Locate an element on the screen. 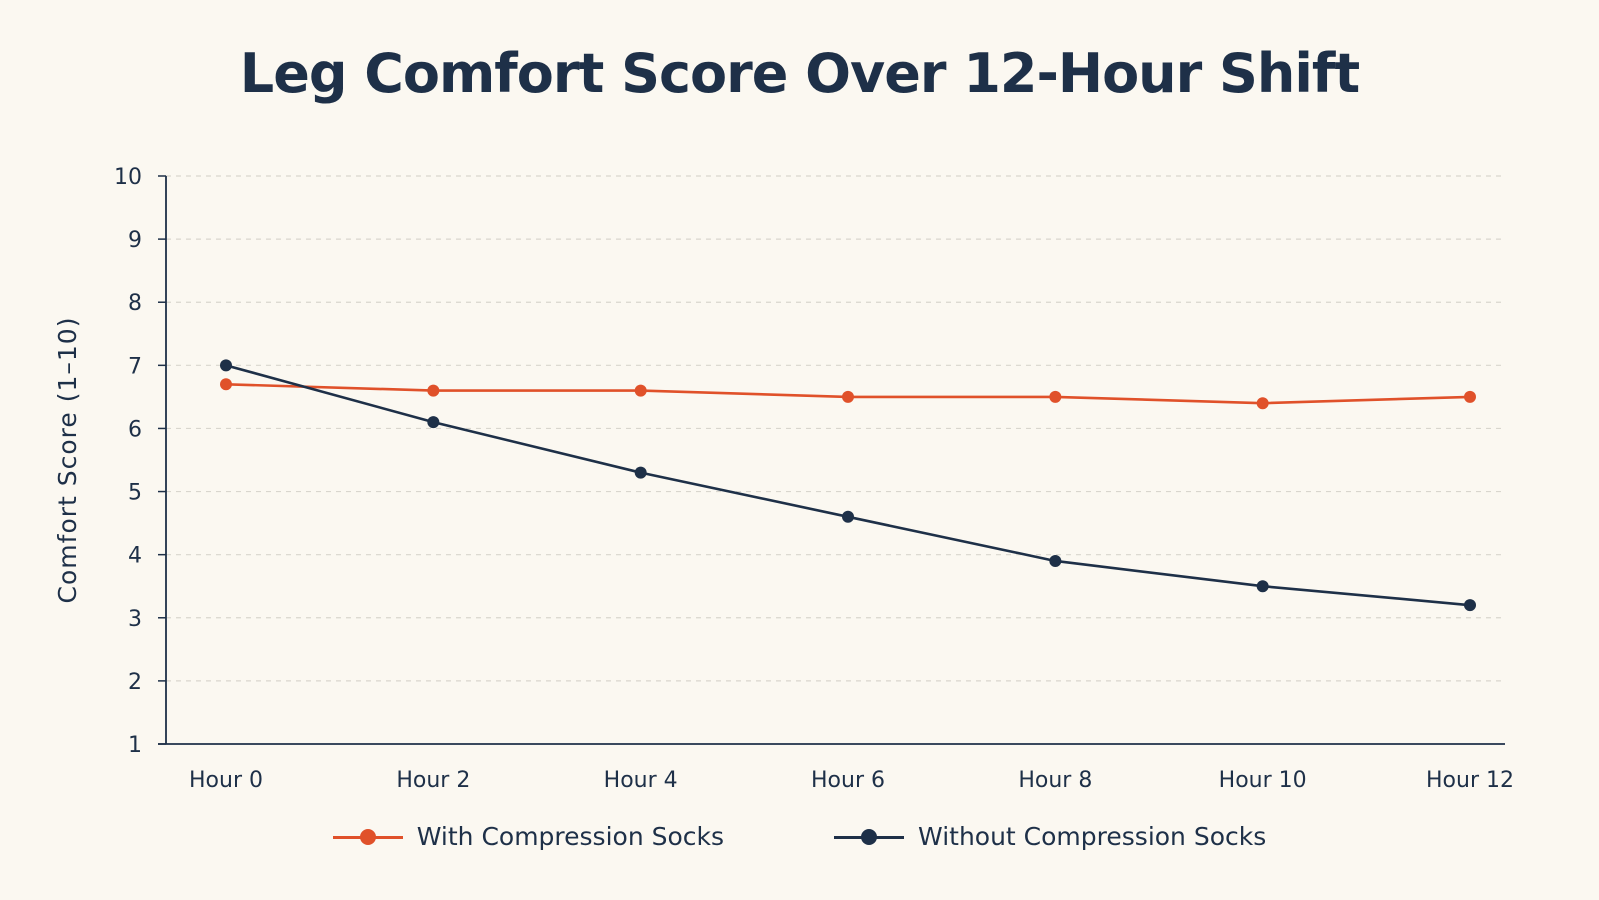  legend-item: With Compression Socks is located at coordinates (528, 836).